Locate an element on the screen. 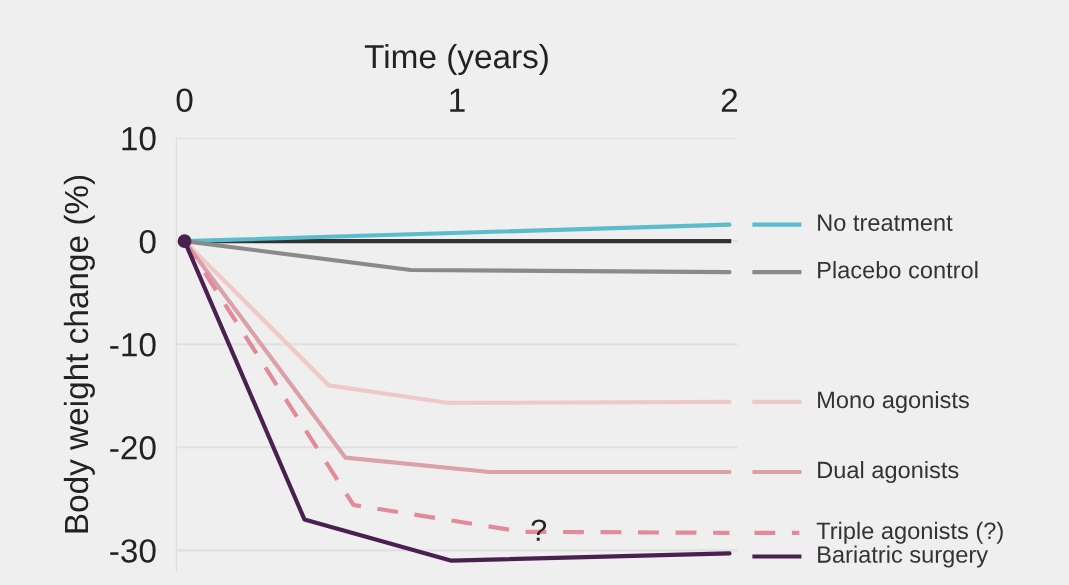  x-axis-title: Time (years) is located at coordinates (456, 59).